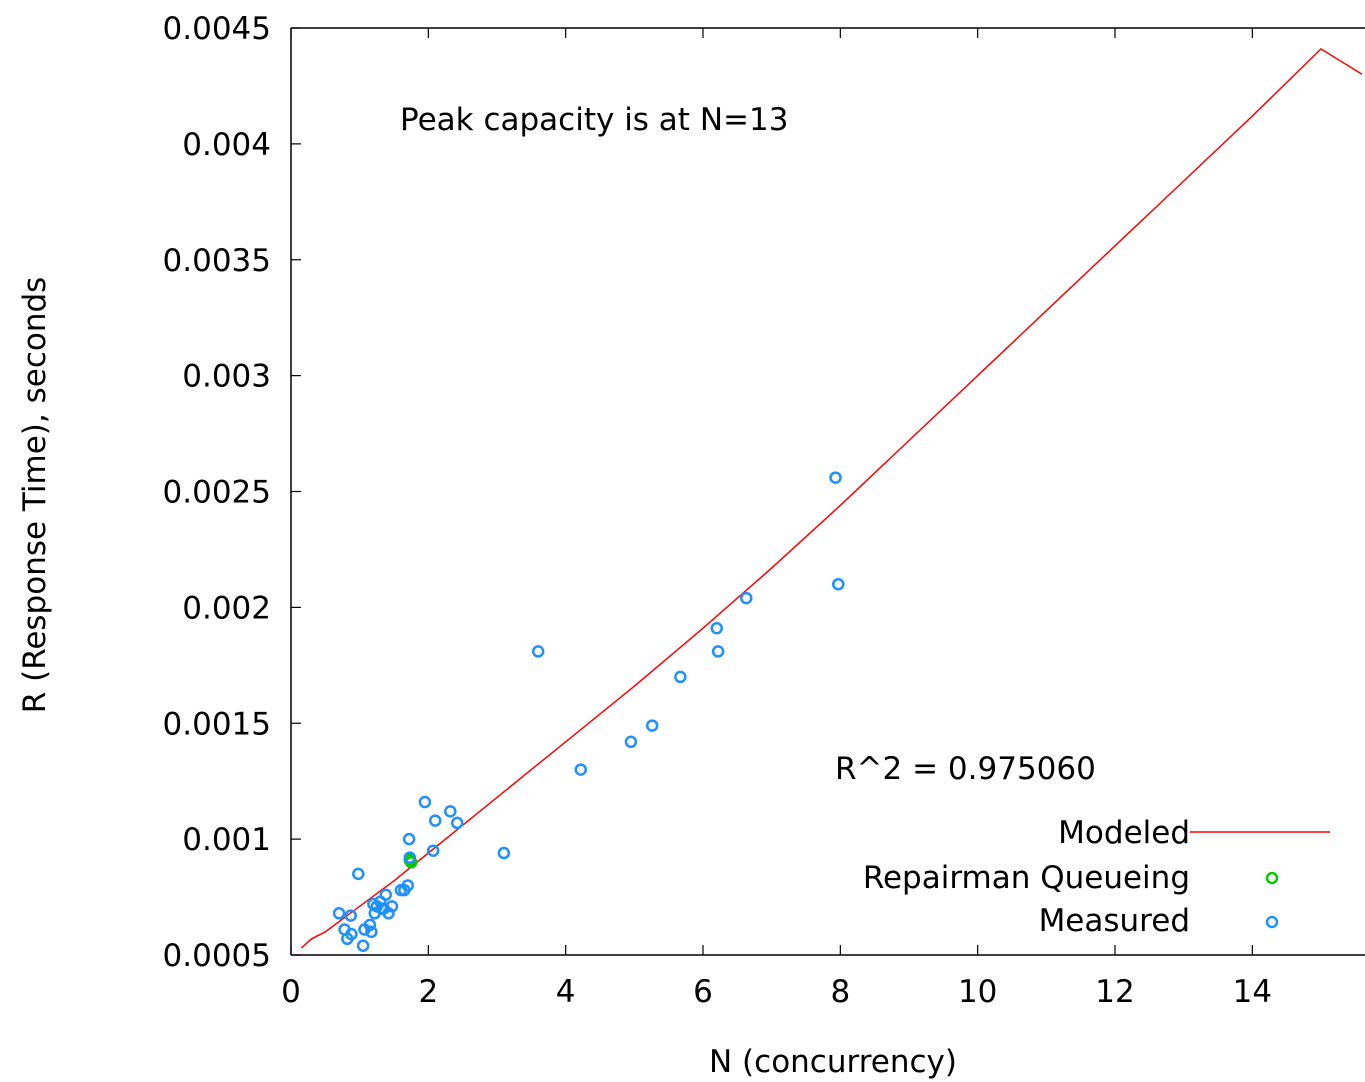 The height and width of the screenshot is (1082, 1365). What do you see at coordinates (833, 1062) in the screenshot?
I see `x-axis-title: N (concurrency)` at bounding box center [833, 1062].